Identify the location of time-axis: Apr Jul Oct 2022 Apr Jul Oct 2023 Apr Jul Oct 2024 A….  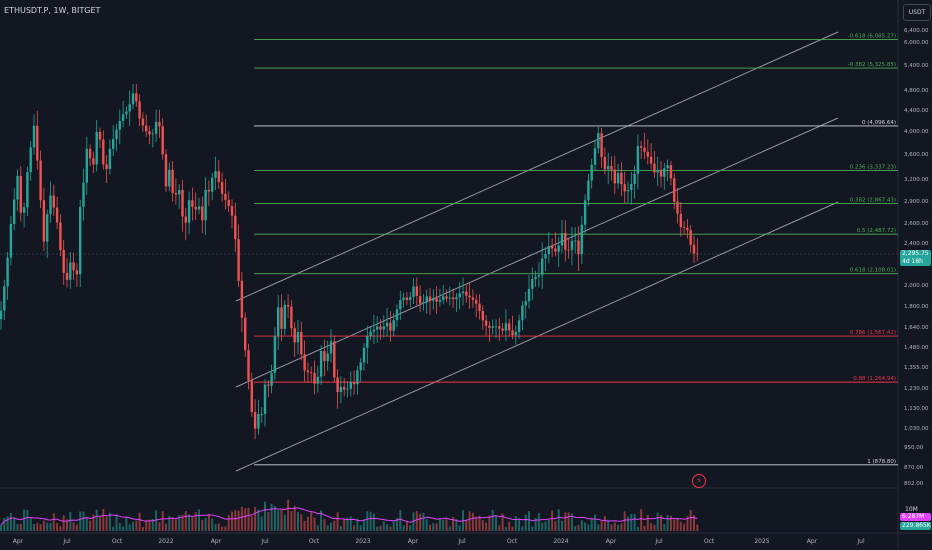
(439, 541).